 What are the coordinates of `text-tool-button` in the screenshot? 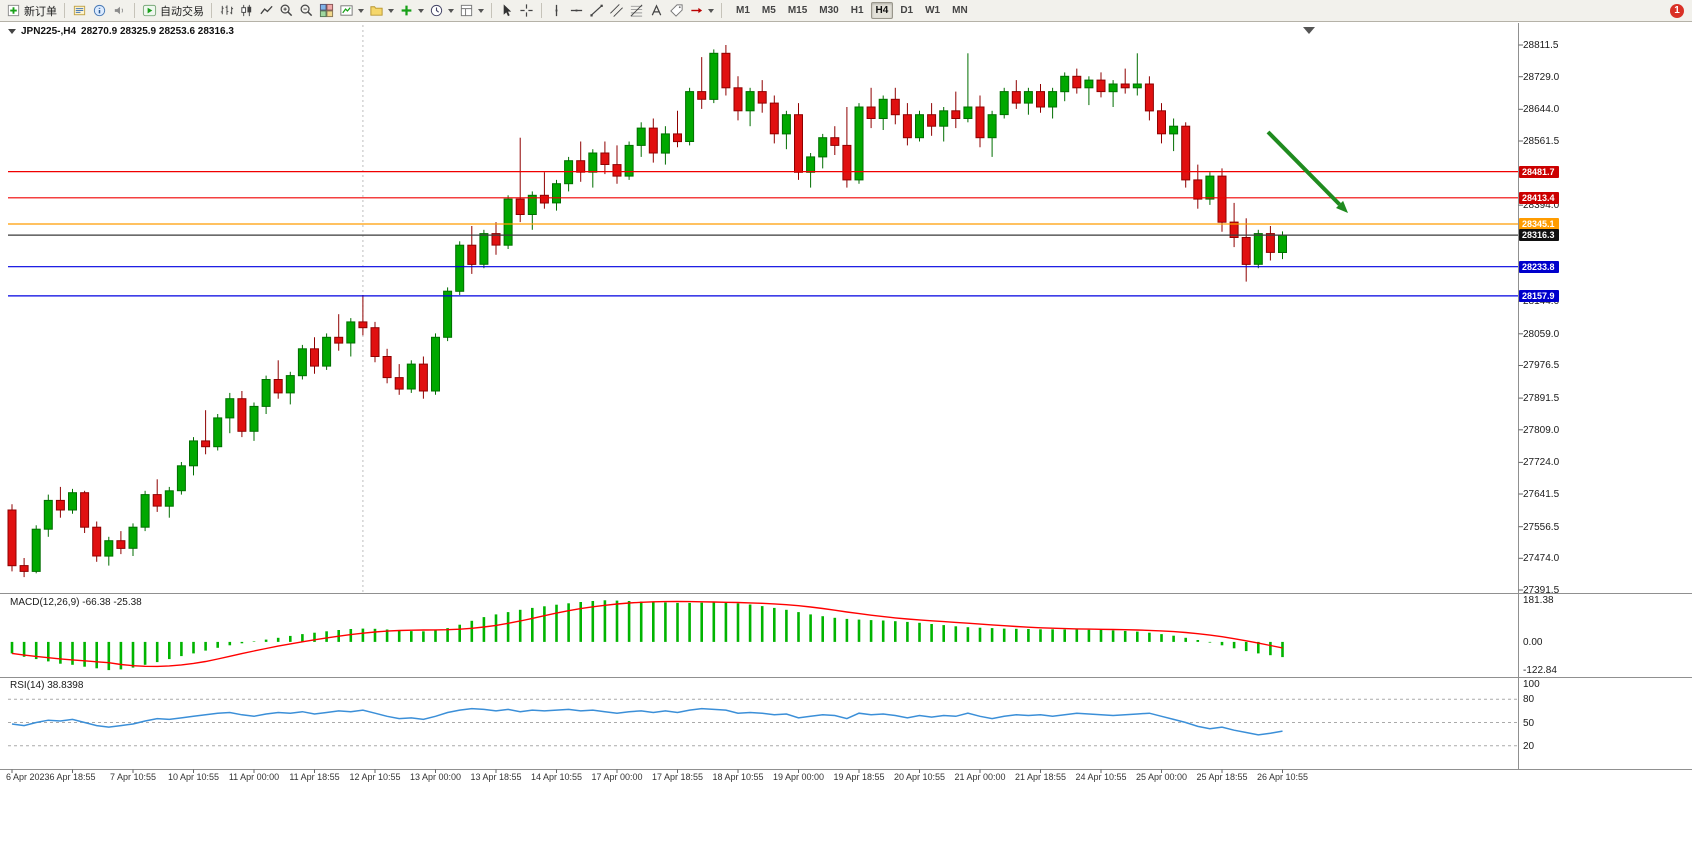 It's located at (656, 10).